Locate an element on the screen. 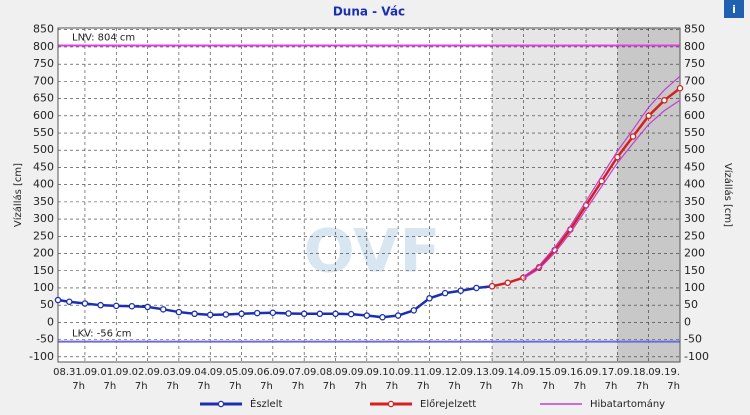 The height and width of the screenshot is (415, 750). y-tick-label: 600 is located at coordinates (43, 115).